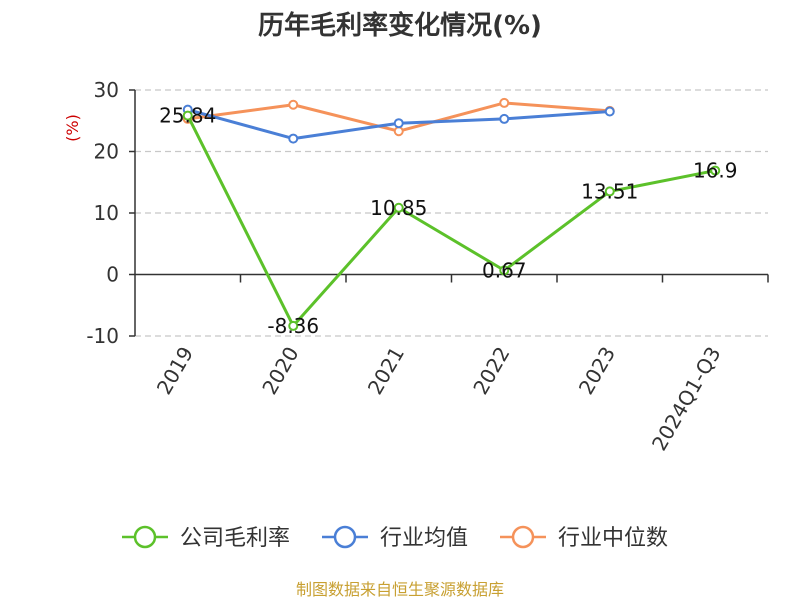 The width and height of the screenshot is (800, 600). What do you see at coordinates (491, 371) in the screenshot?
I see `x-tick-label: 2022` at bounding box center [491, 371].